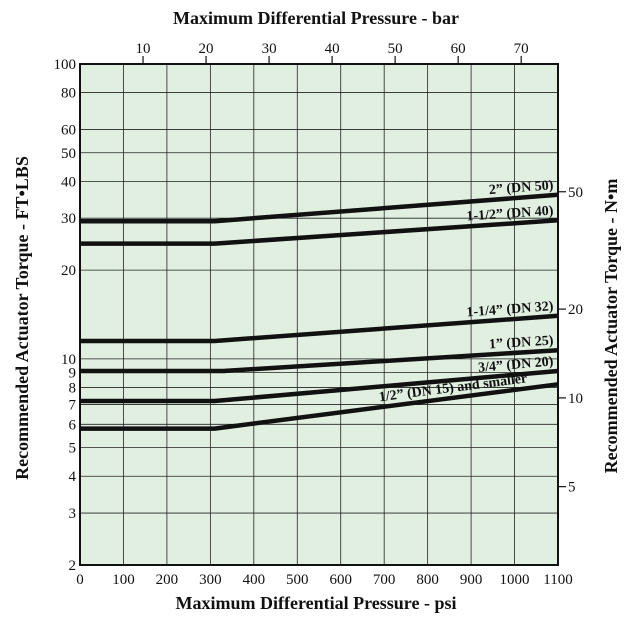  I want to click on series-label: 2” (DN 50), so click(521, 188).